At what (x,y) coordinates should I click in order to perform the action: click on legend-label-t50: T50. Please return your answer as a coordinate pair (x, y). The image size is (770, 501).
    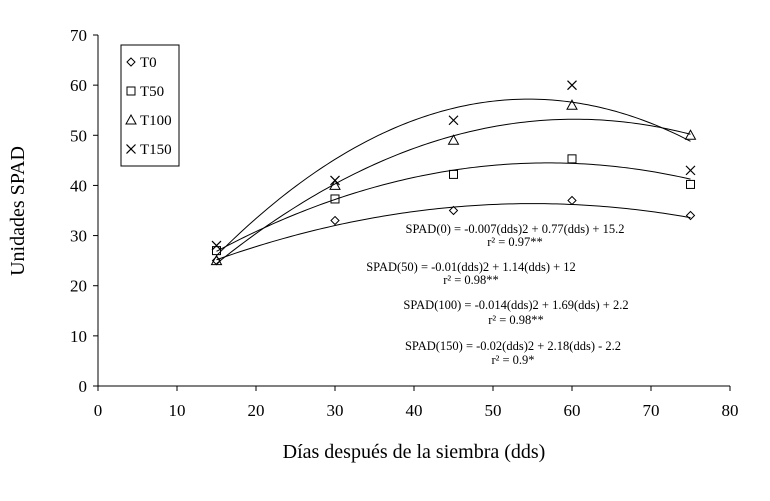
    Looking at the image, I should click on (152, 92).